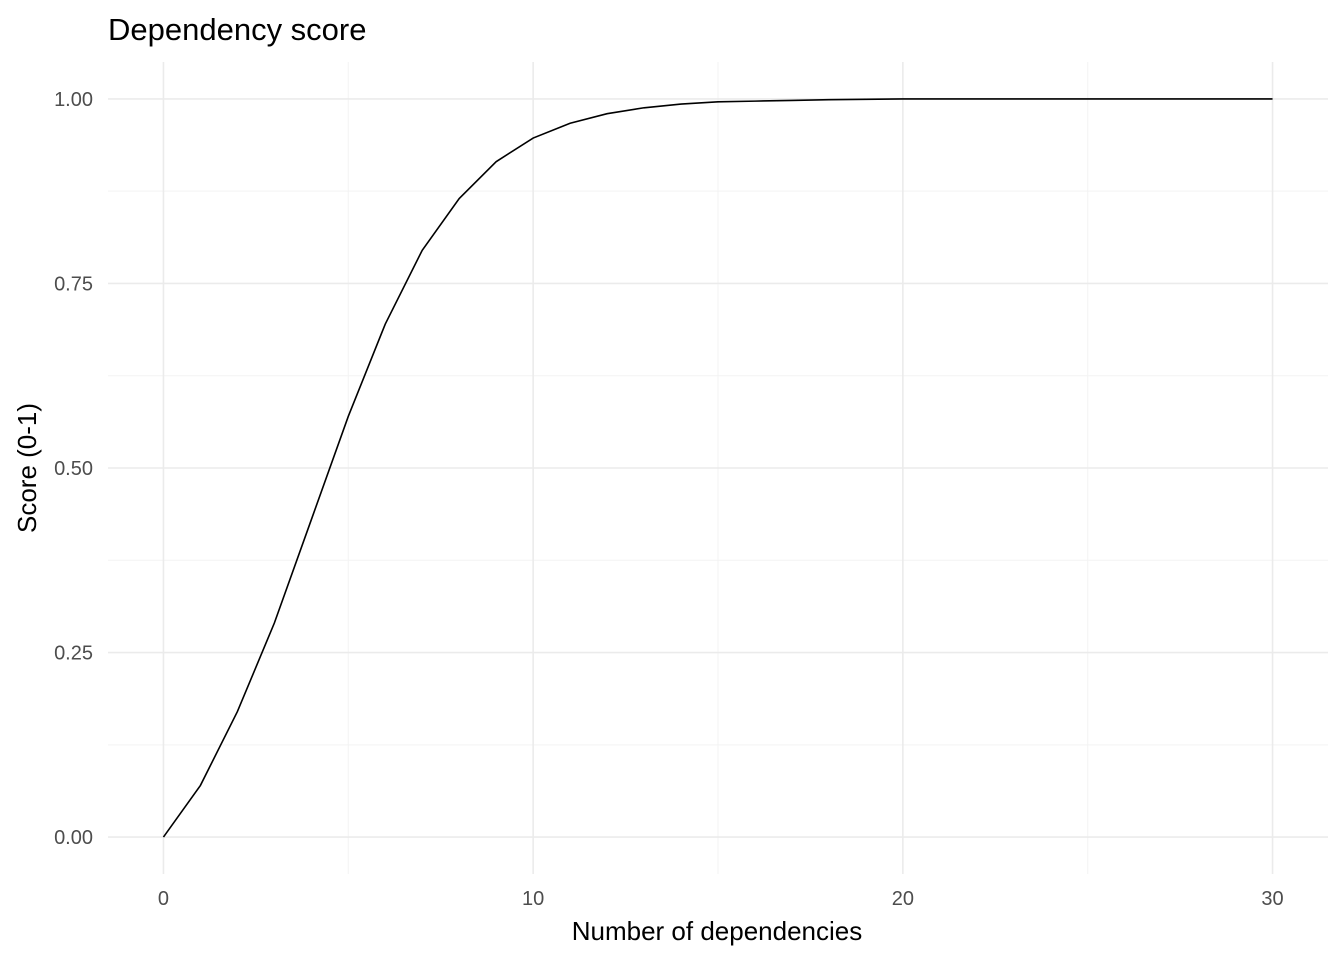  I want to click on y-tick-label: 0.75, so click(73, 284).